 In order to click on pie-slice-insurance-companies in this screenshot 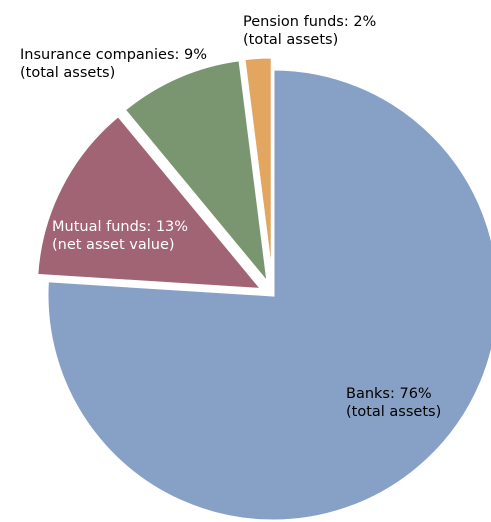, I will do `click(196, 173)`.